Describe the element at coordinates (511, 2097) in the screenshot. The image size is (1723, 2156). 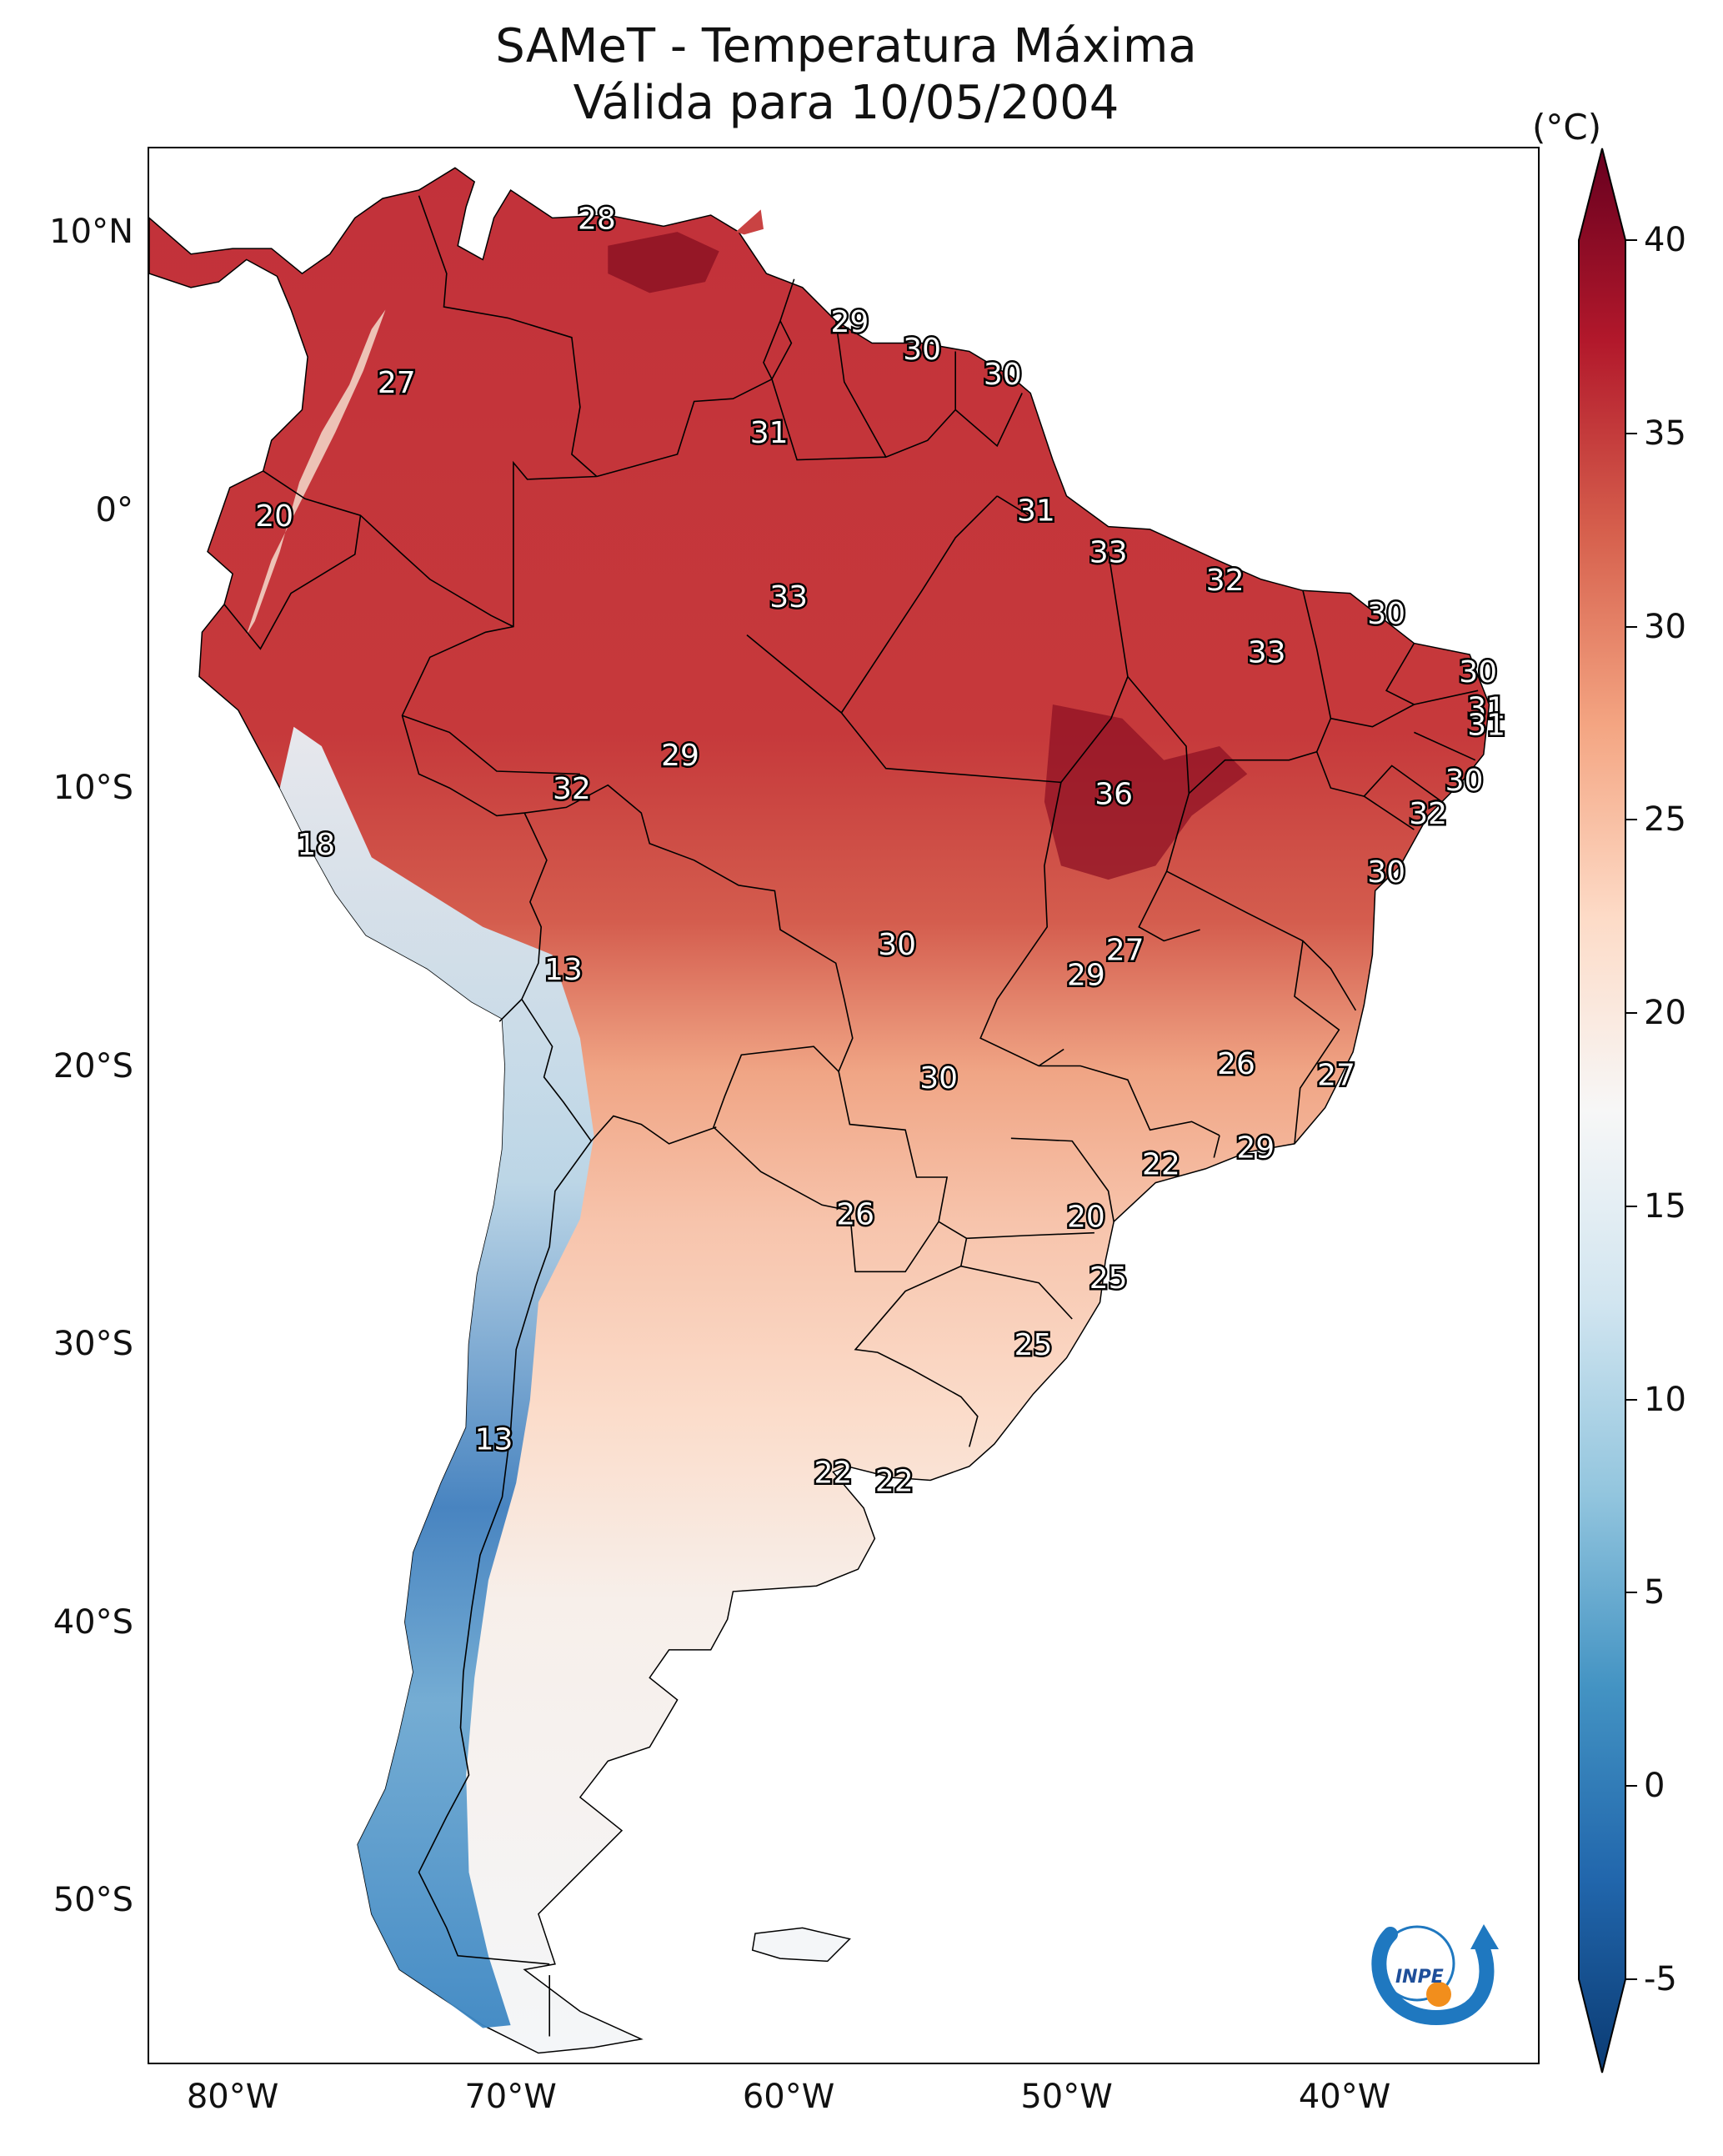
I see `longitude-label: 70°W` at that location.